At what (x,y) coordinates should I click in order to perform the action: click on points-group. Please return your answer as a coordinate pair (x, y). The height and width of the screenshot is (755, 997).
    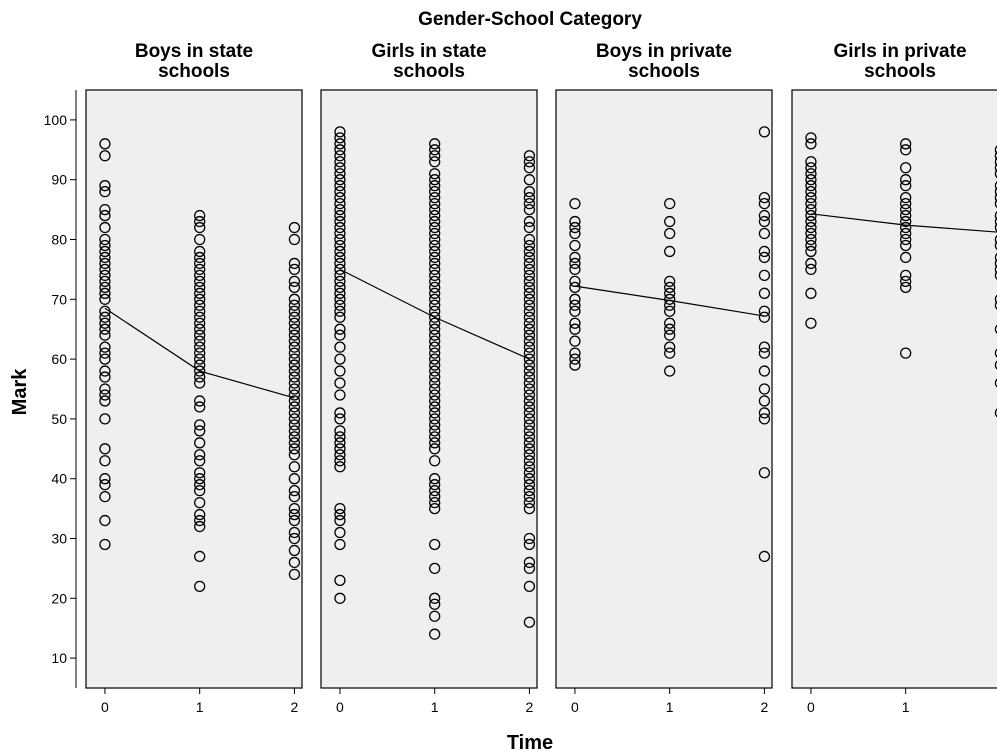
    Looking at the image, I should click on (200, 365).